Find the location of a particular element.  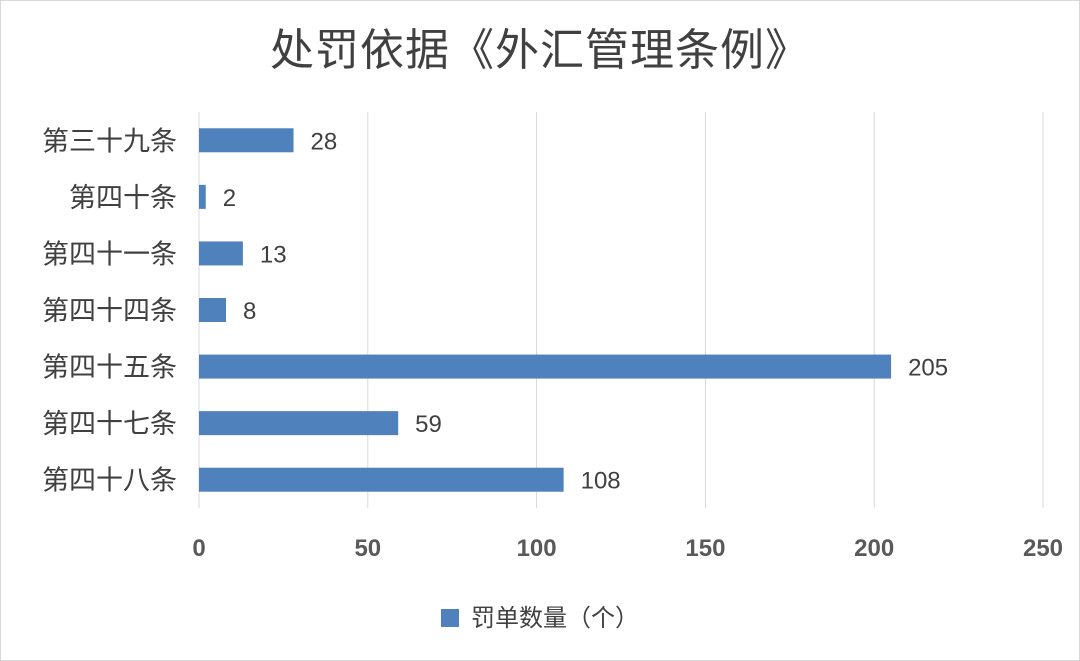

data-label: 59 is located at coordinates (428, 424).